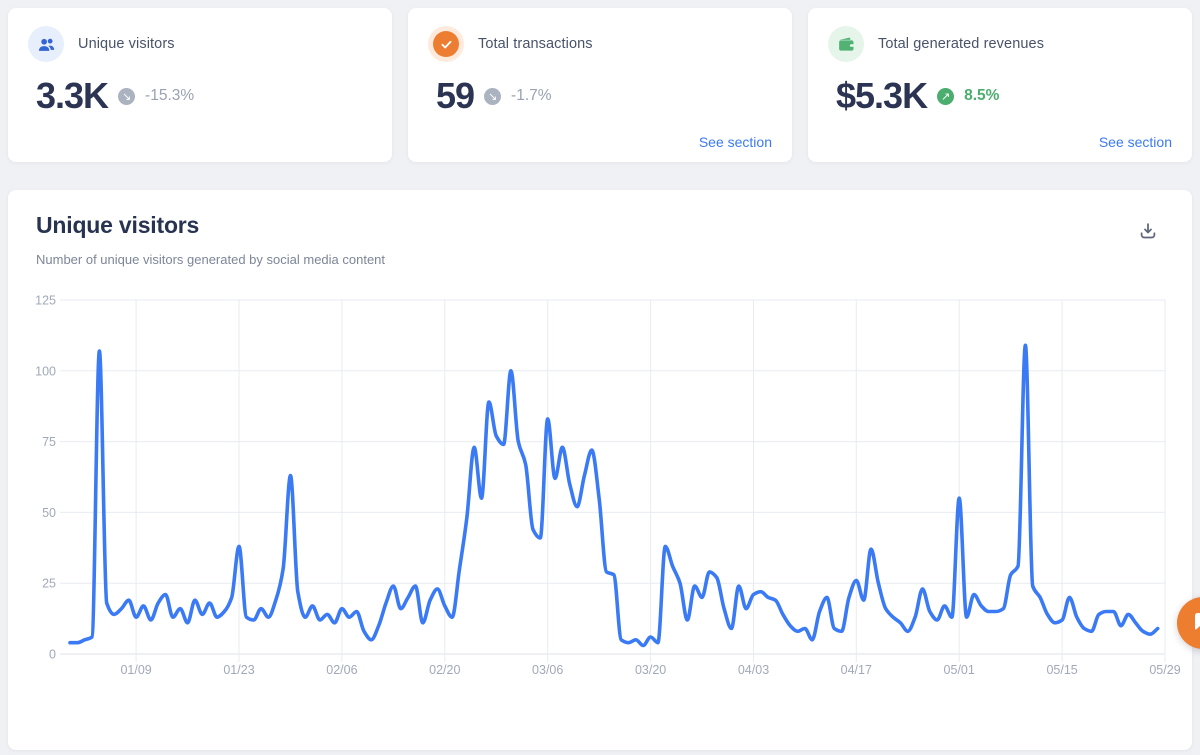 The width and height of the screenshot is (1200, 755). What do you see at coordinates (444, 670) in the screenshot?
I see `x-axis-label: 02/20` at bounding box center [444, 670].